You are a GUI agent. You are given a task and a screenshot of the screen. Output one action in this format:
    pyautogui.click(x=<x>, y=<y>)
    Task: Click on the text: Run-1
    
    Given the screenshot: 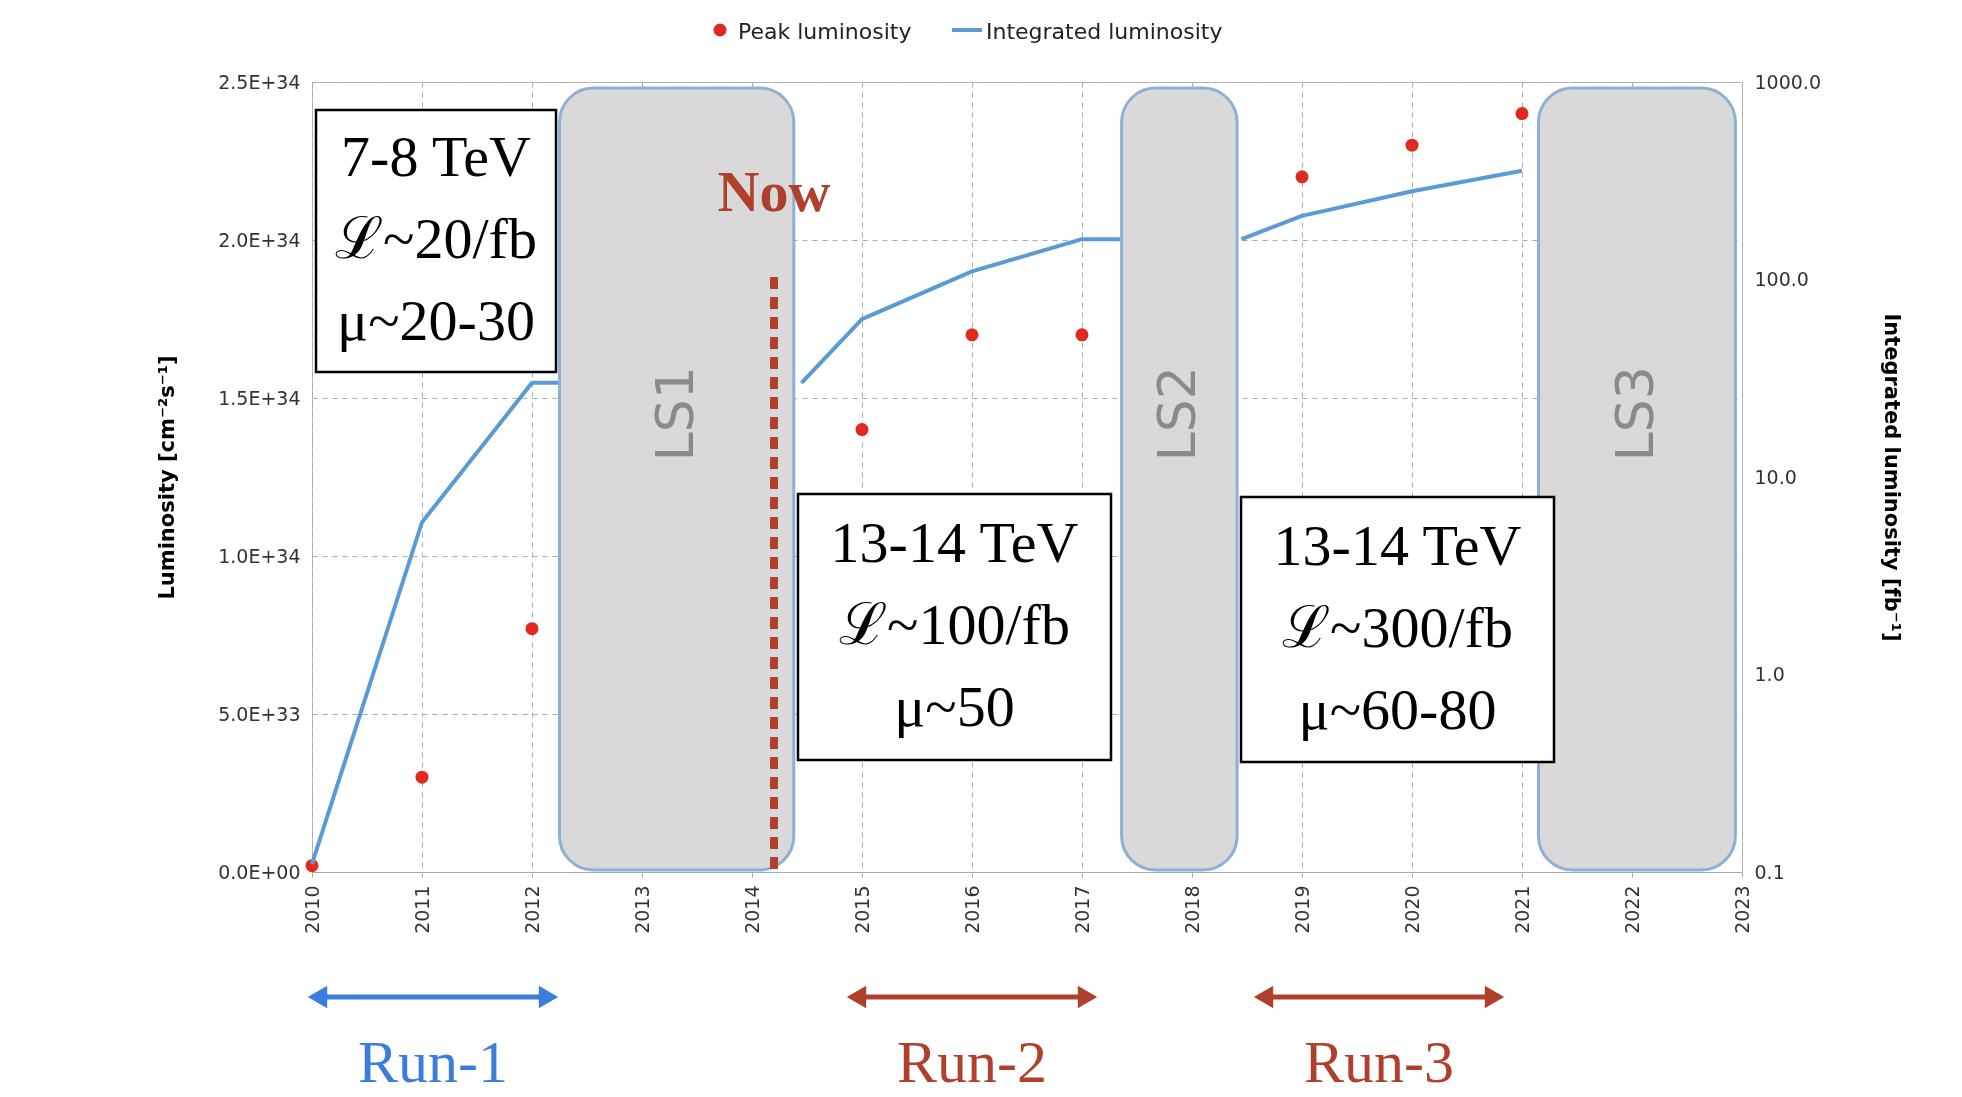 What is the action you would take?
    pyautogui.click(x=433, y=1062)
    